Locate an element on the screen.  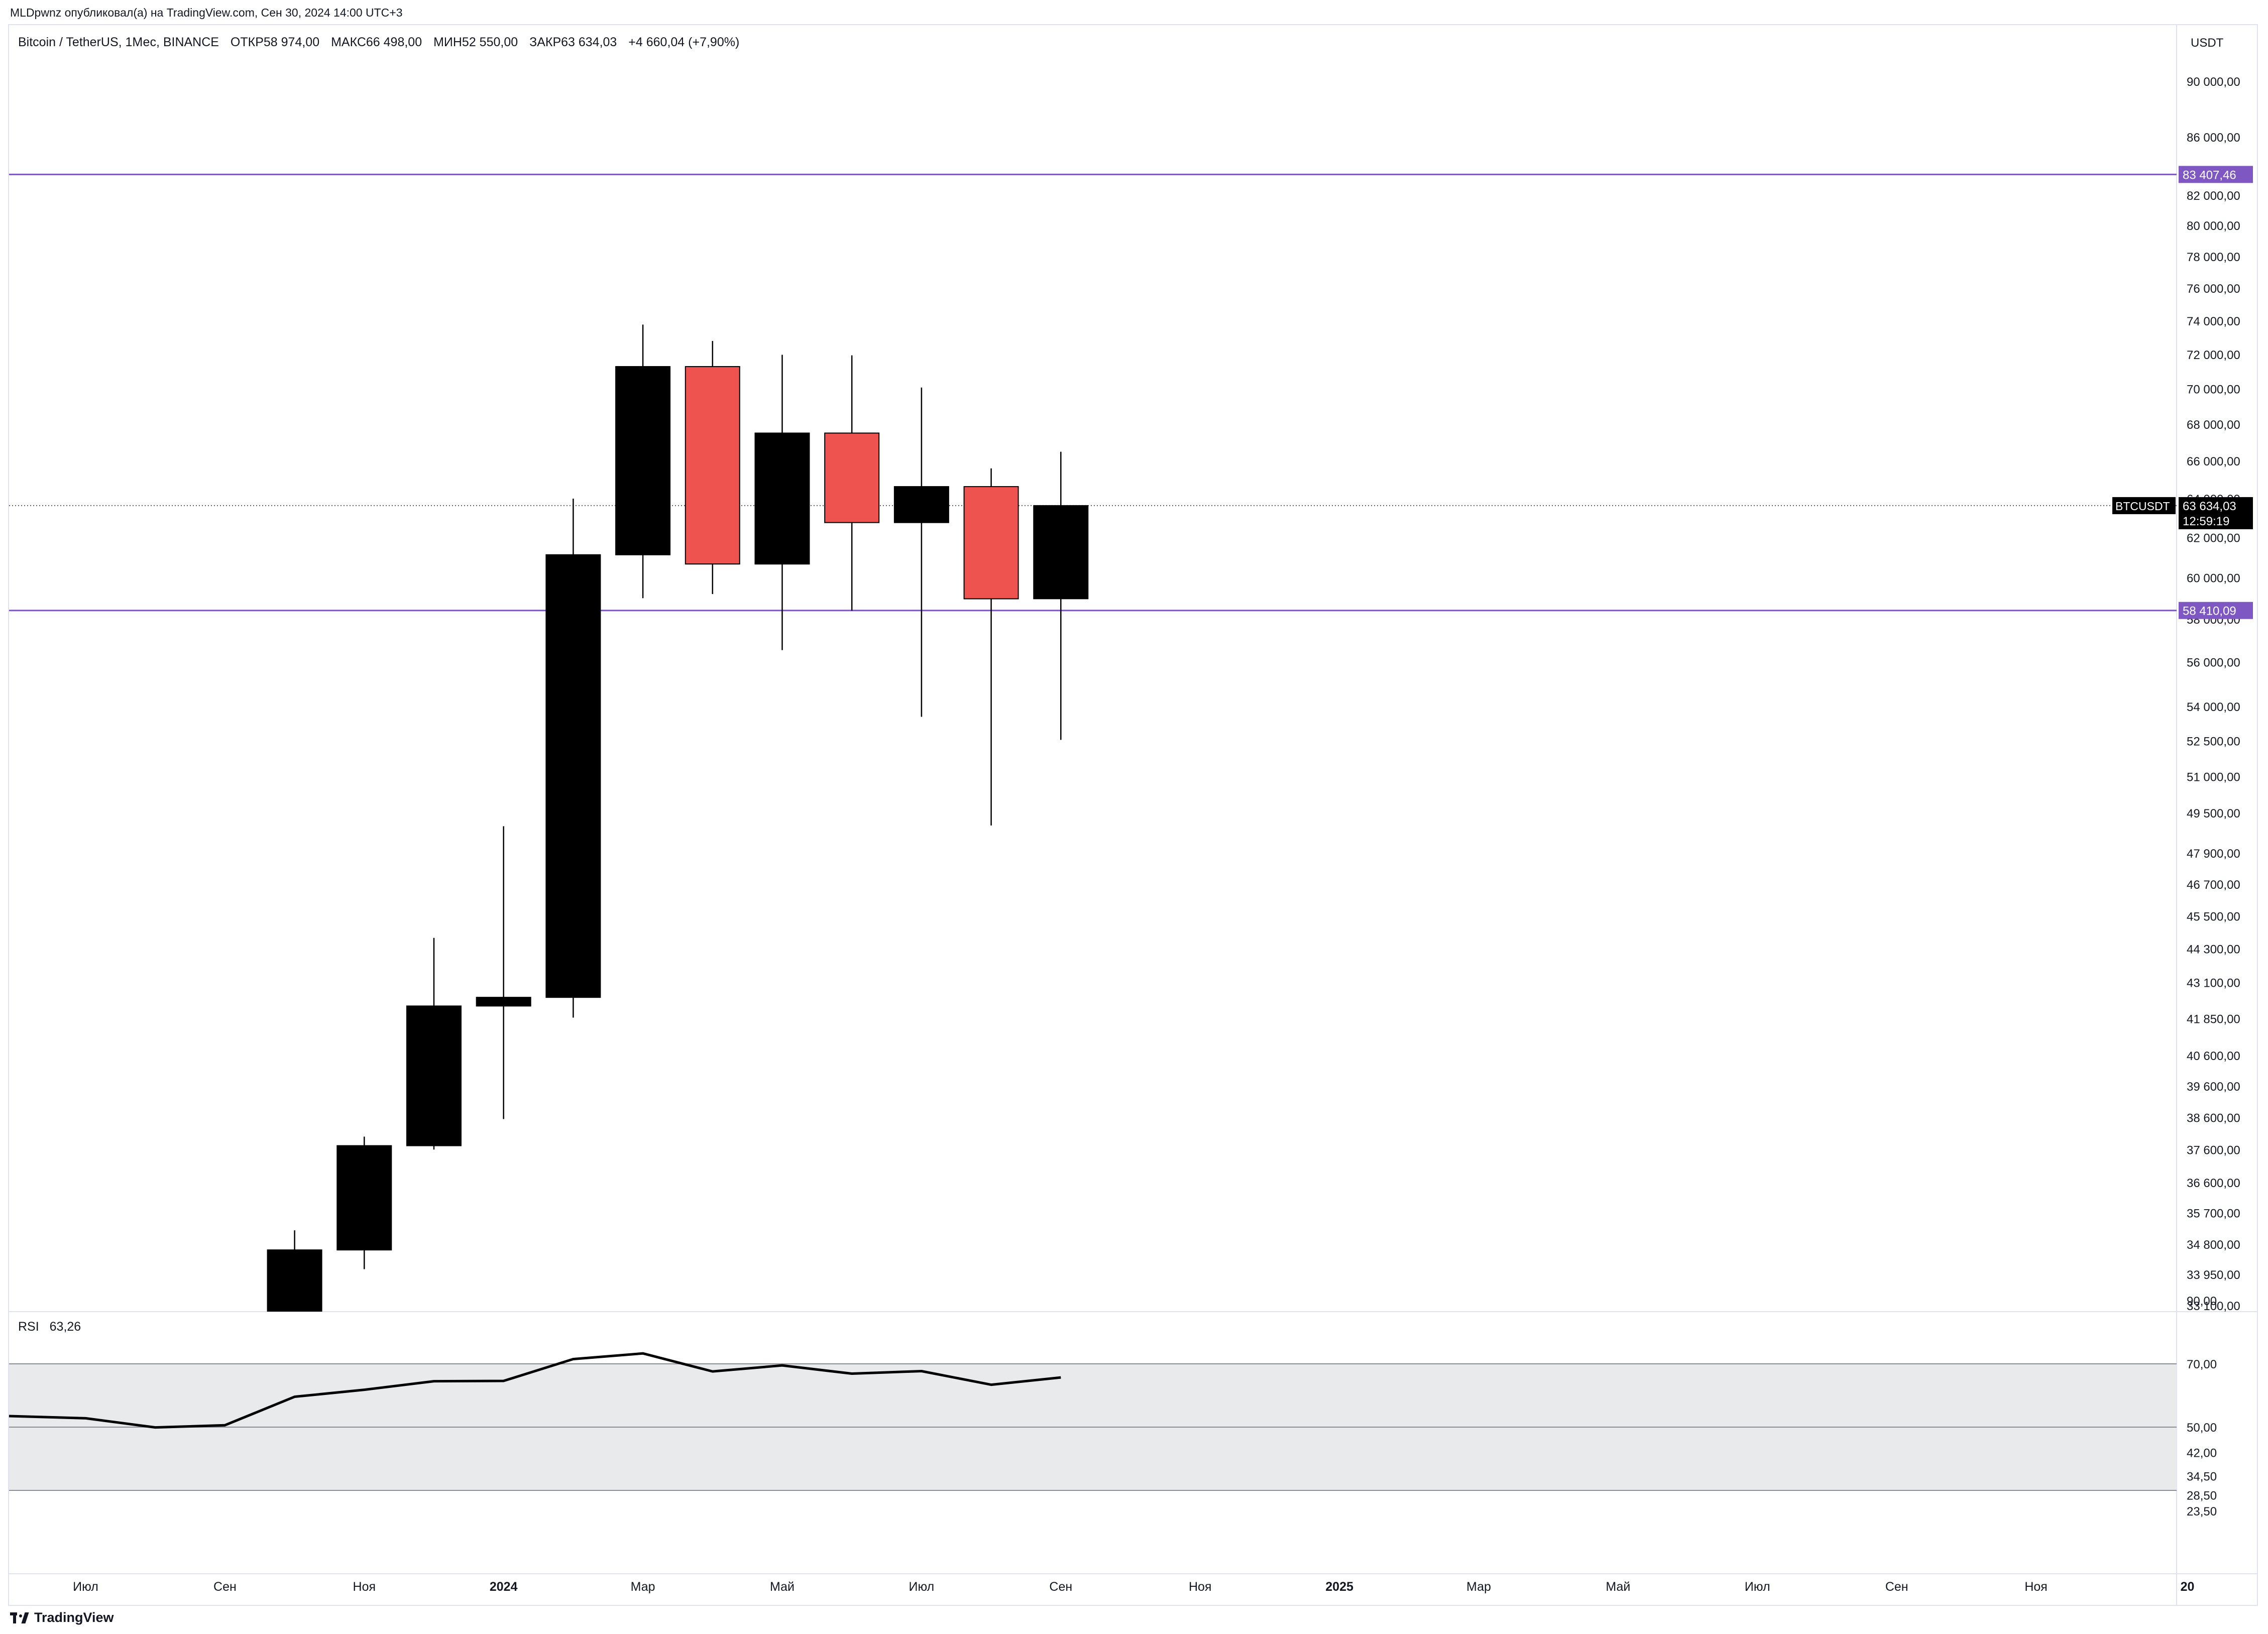
rsi-line is located at coordinates (535, 1390).